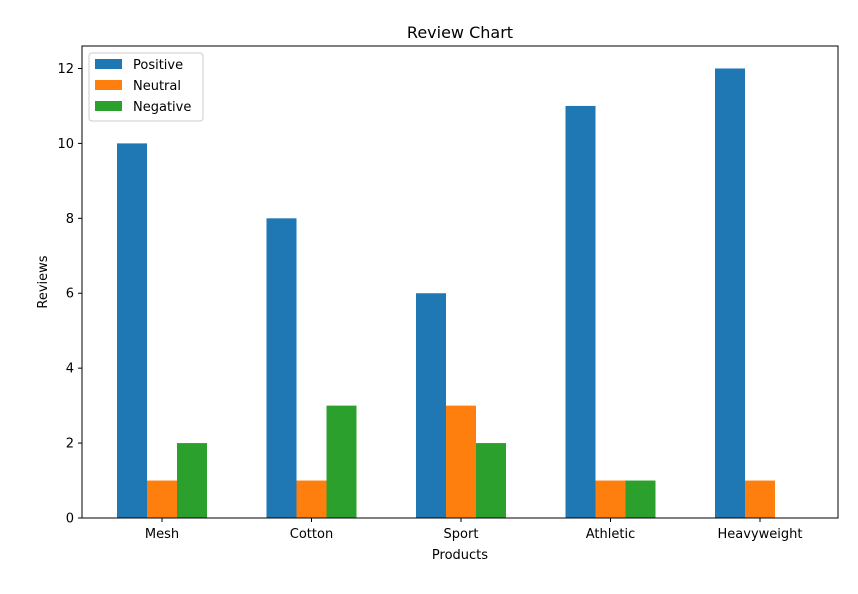 This screenshot has width=858, height=594. What do you see at coordinates (70, 219) in the screenshot?
I see `y-tick-label: 8` at bounding box center [70, 219].